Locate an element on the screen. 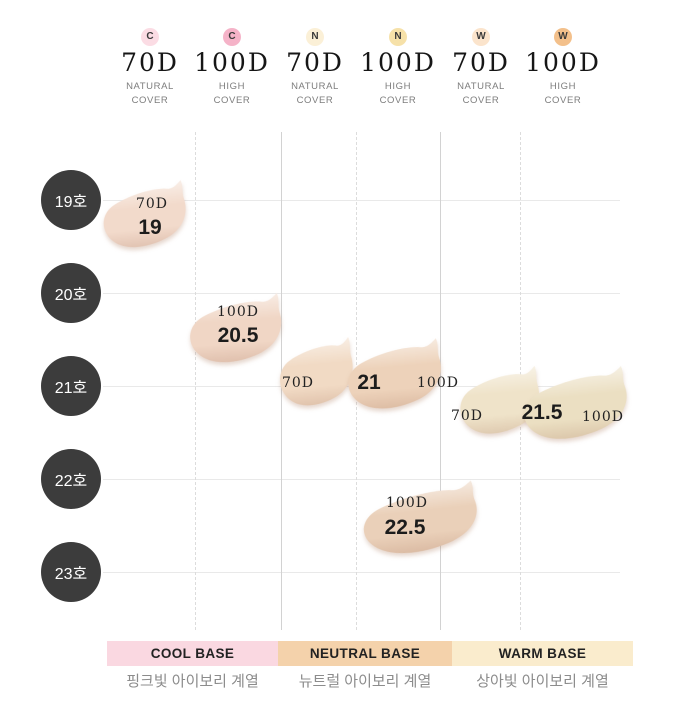 The image size is (675, 727). grid-column-divider is located at coordinates (195, 381).